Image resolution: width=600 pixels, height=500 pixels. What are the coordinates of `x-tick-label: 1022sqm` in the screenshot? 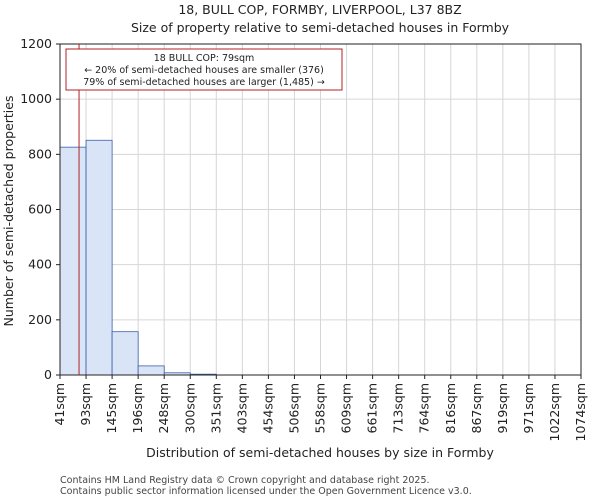 It's located at (554, 412).